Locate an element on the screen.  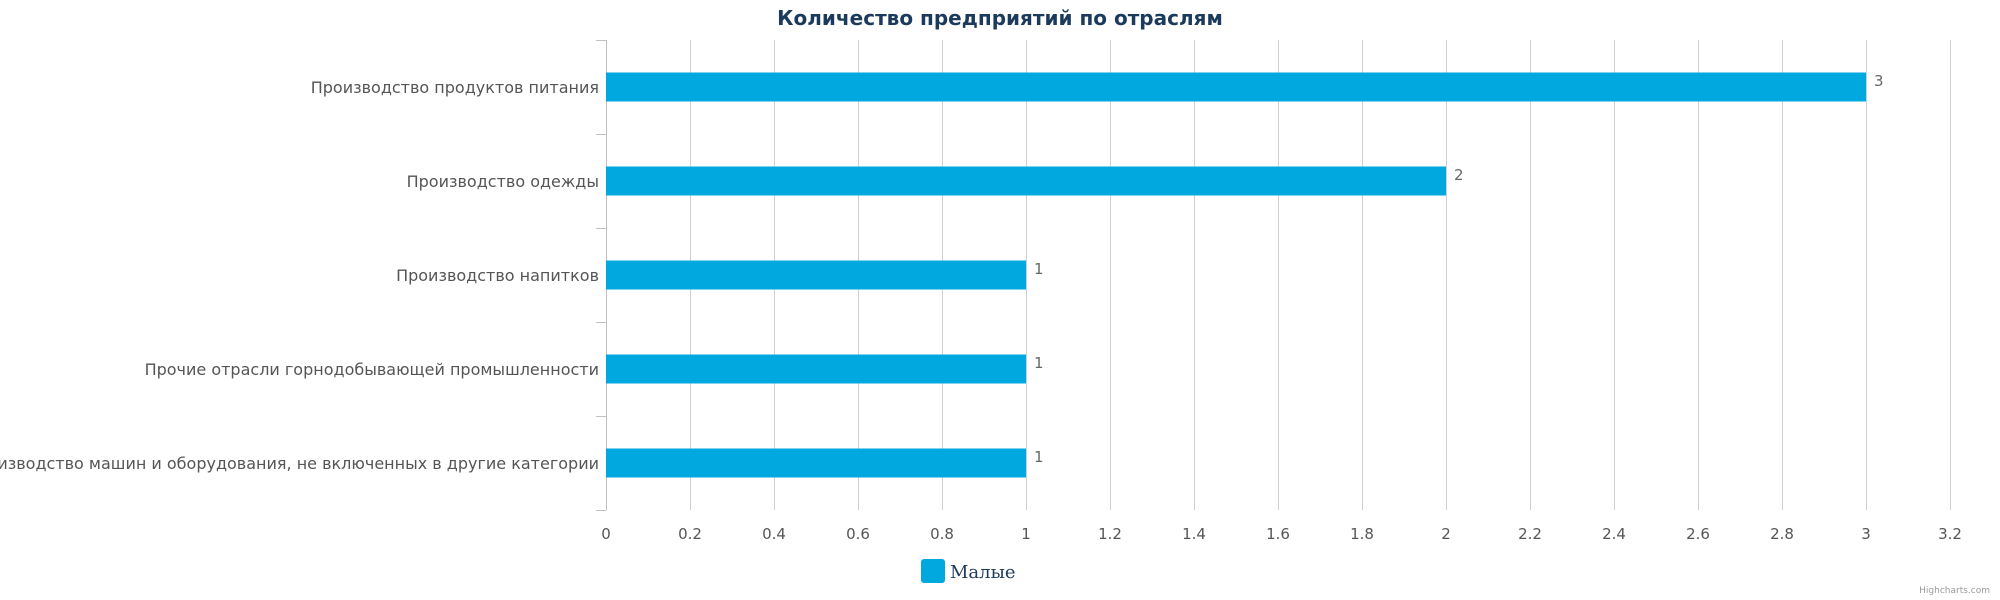
x-tick-label: 0.6 is located at coordinates (858, 534).